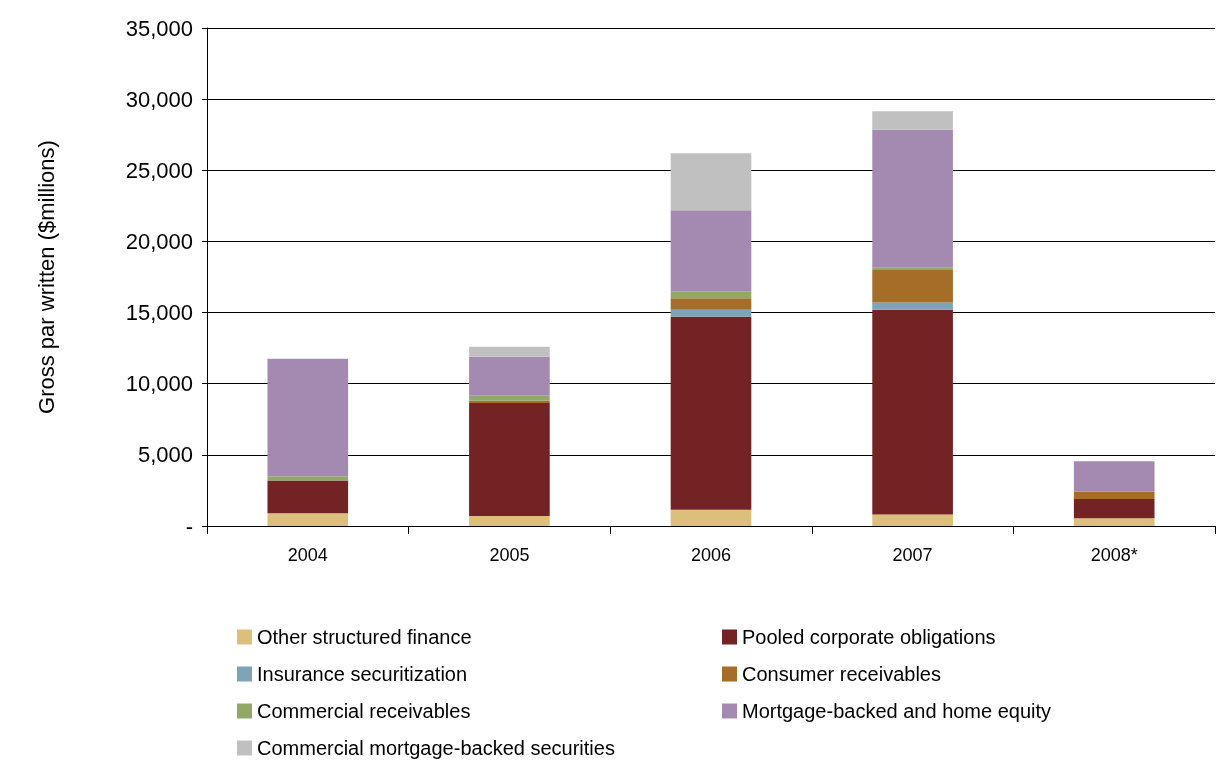 This screenshot has width=1221, height=763. I want to click on x-tick-label: 2006, so click(711, 555).